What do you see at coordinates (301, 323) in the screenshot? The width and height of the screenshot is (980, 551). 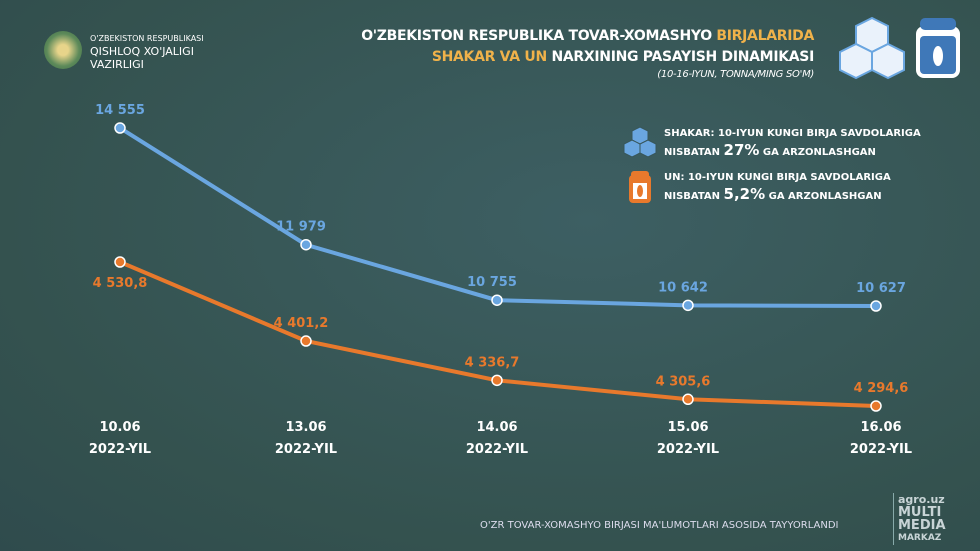 I see `data-label: 4 401,2` at bounding box center [301, 323].